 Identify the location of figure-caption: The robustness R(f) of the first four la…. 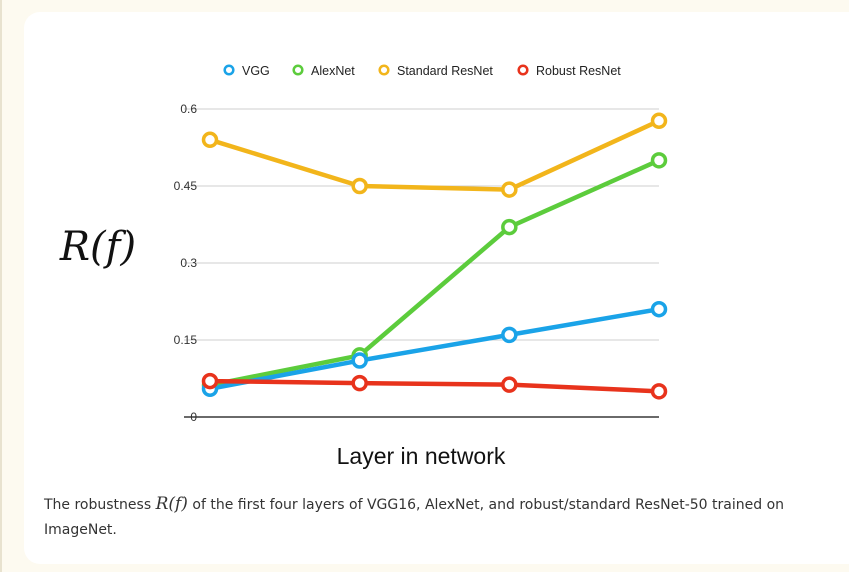
(424, 517).